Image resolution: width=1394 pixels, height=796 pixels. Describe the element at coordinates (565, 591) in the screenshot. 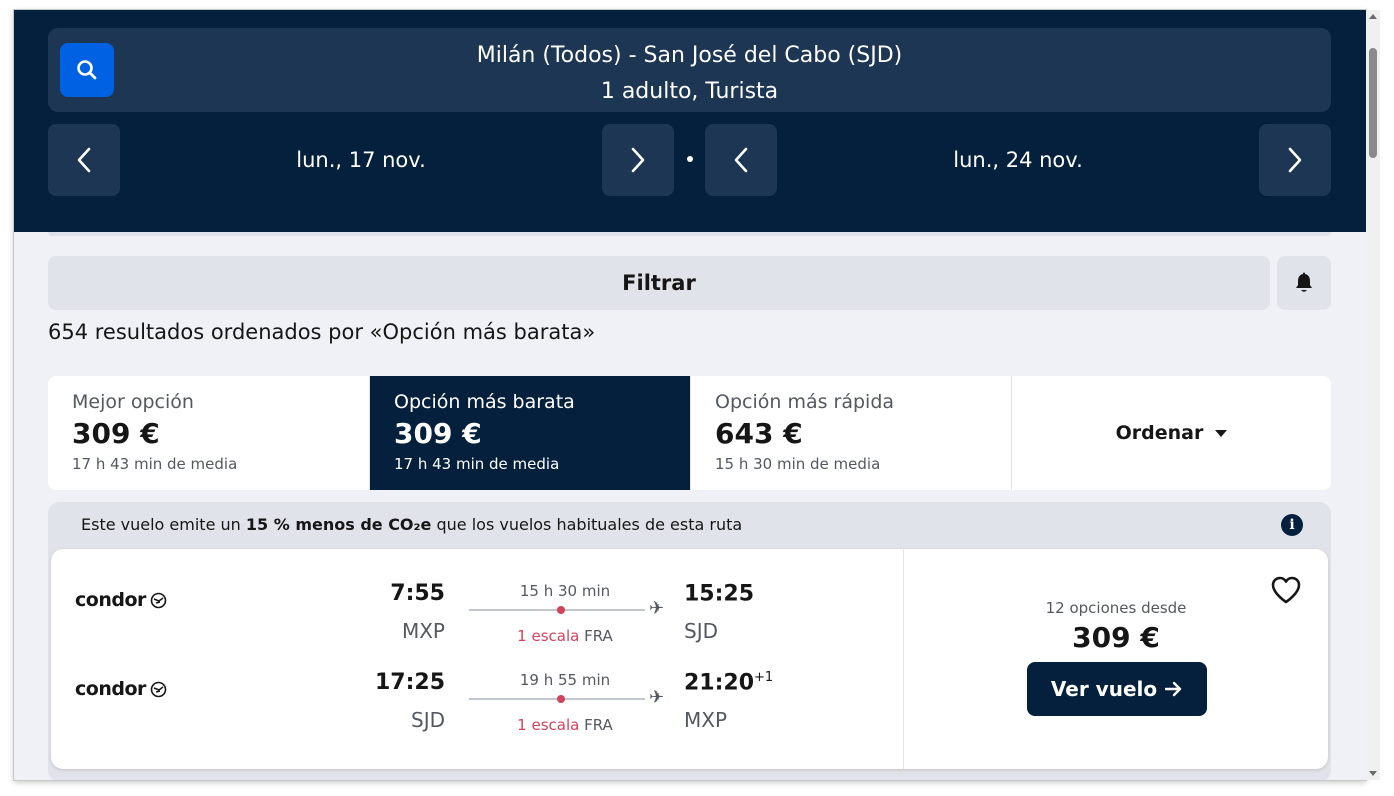

I see `flight-duration: 15 h 30 min` at that location.